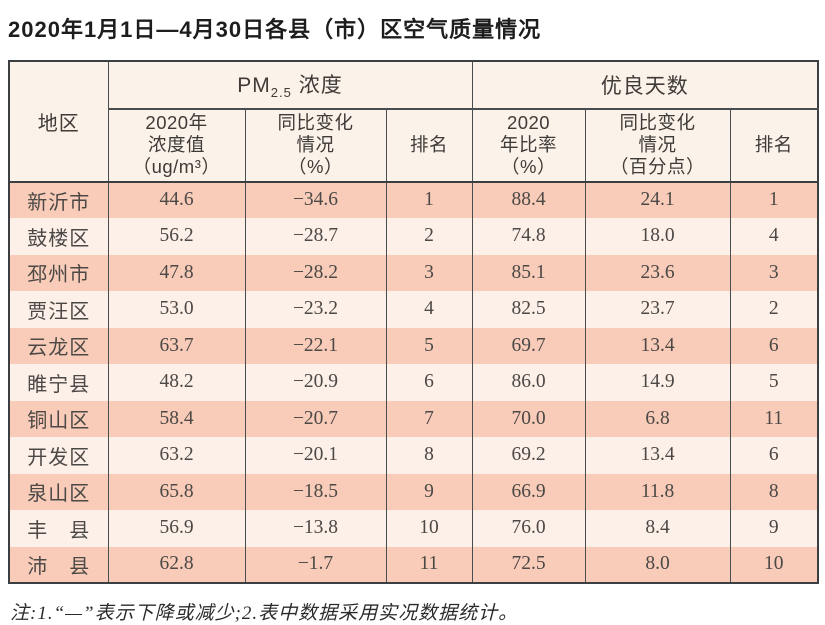  I want to click on pm-change-cell: −1.7, so click(315, 565).